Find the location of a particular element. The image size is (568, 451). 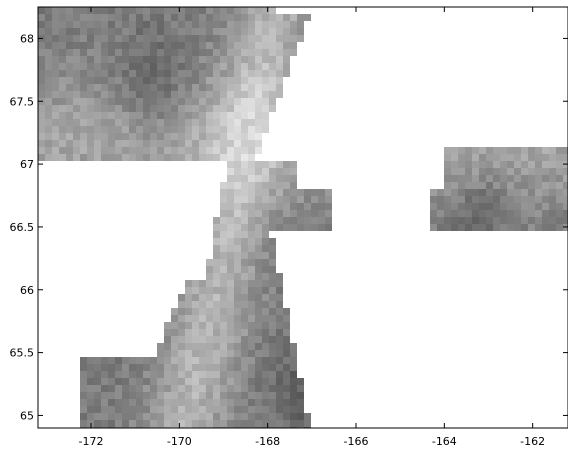

y-tick-label: 68 is located at coordinates (27, 38).